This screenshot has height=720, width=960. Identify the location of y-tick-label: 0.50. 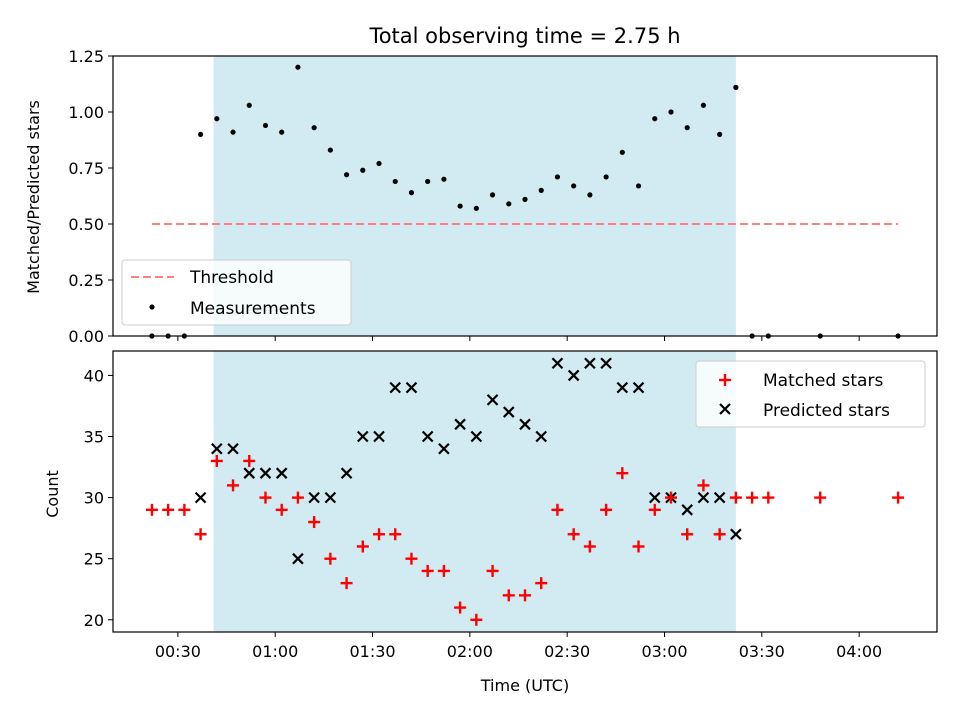
(86, 224).